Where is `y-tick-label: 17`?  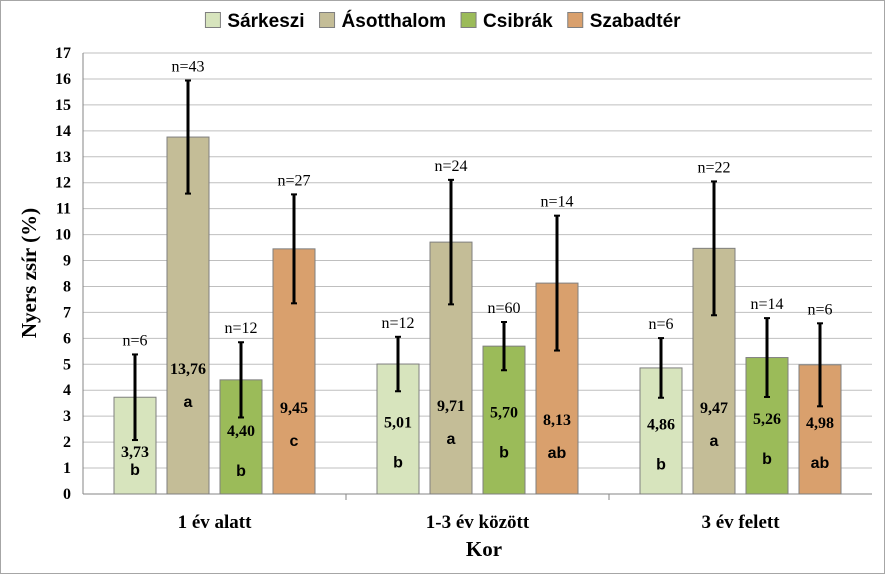 y-tick-label: 17 is located at coordinates (63, 53).